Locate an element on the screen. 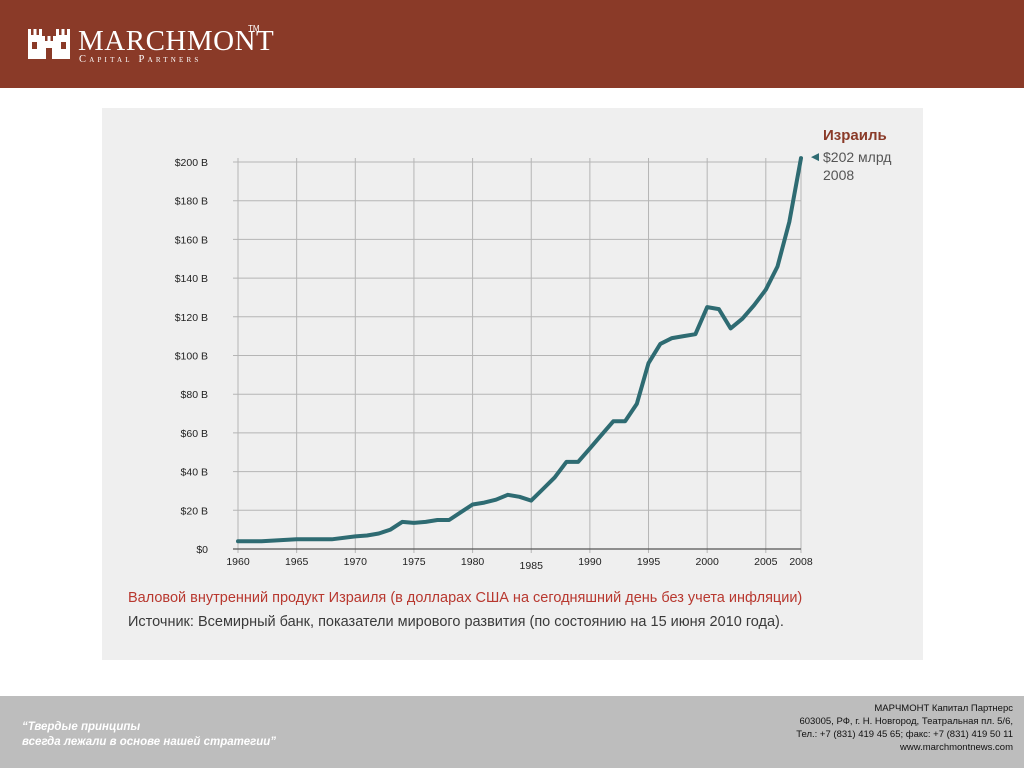  x-tick-label: 1990 is located at coordinates (590, 562).